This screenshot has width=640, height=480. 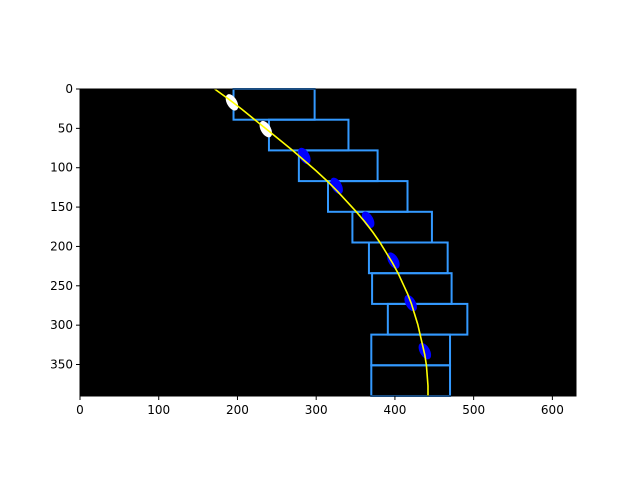 What do you see at coordinates (61, 168) in the screenshot?
I see `y-tick-label: 100` at bounding box center [61, 168].